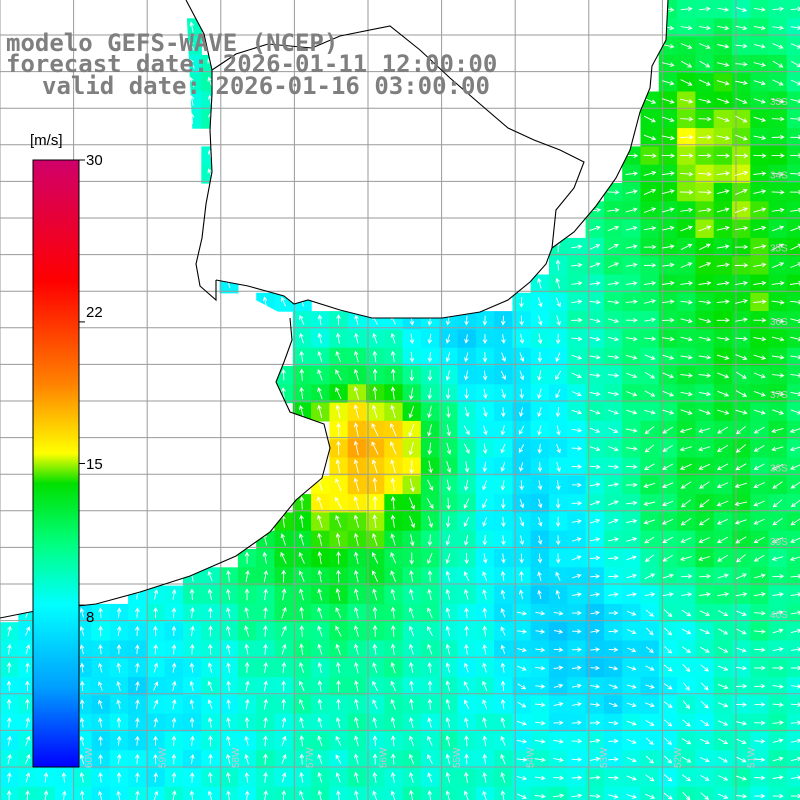 This screenshot has width=800, height=800. I want to click on lat-label: 40S, so click(779, 615).